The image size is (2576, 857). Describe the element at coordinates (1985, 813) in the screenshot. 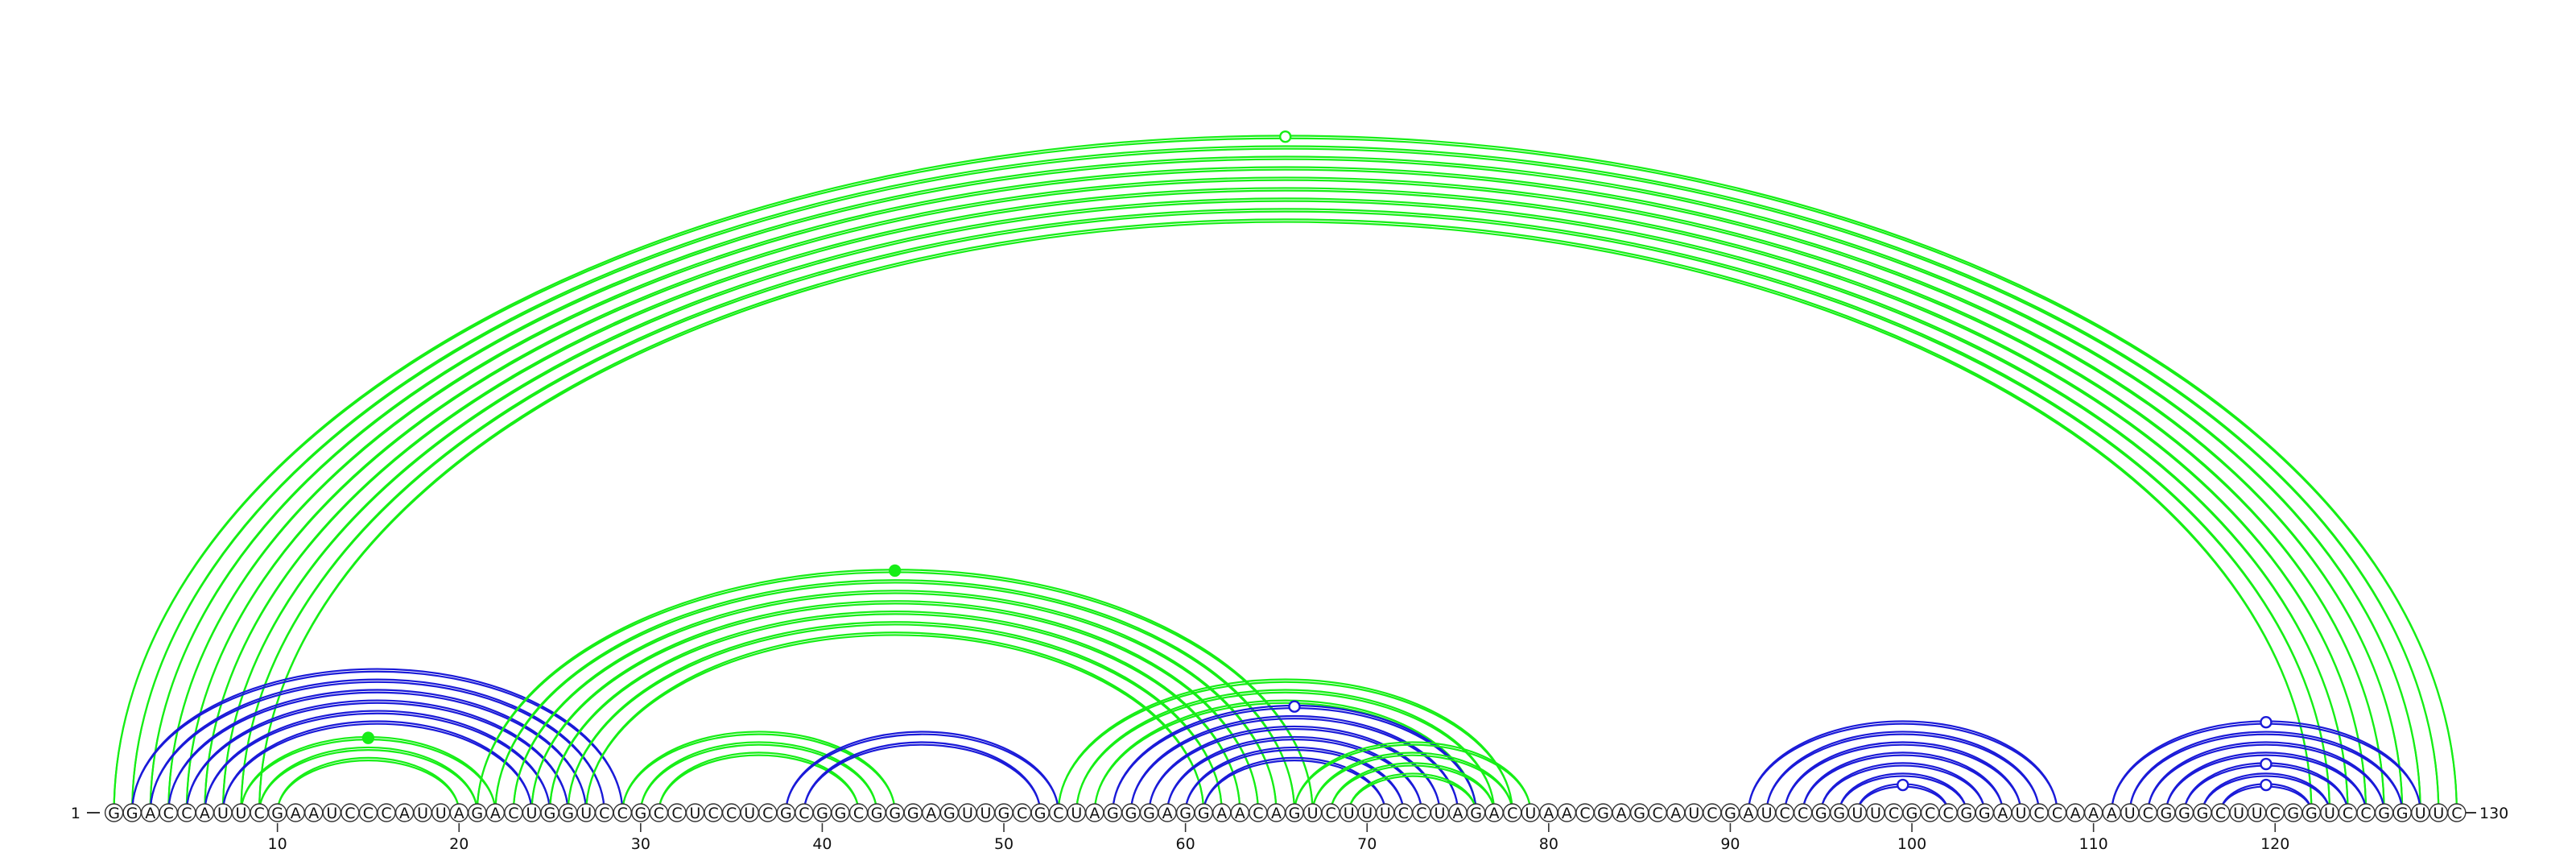

I see `nucleotide-letter-104: G` at that location.